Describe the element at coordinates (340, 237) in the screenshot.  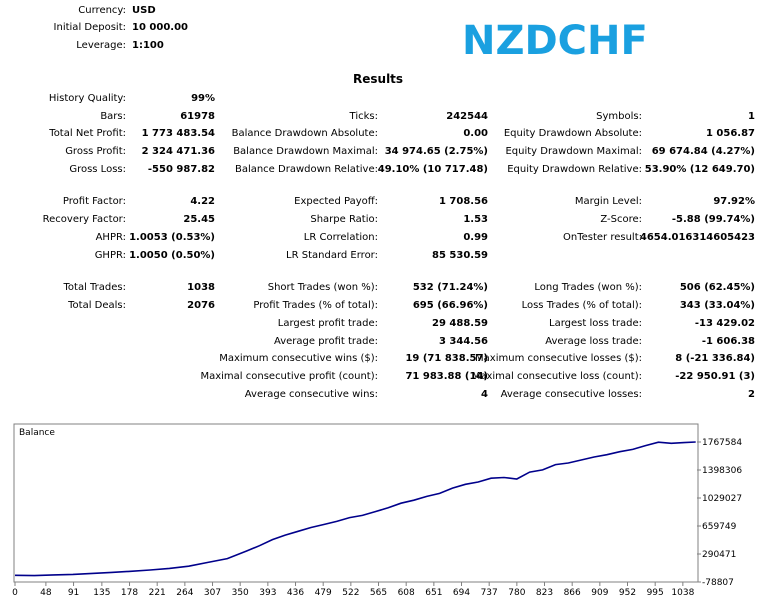
I see `lr-correlation-label: LR Correlation:` at that location.